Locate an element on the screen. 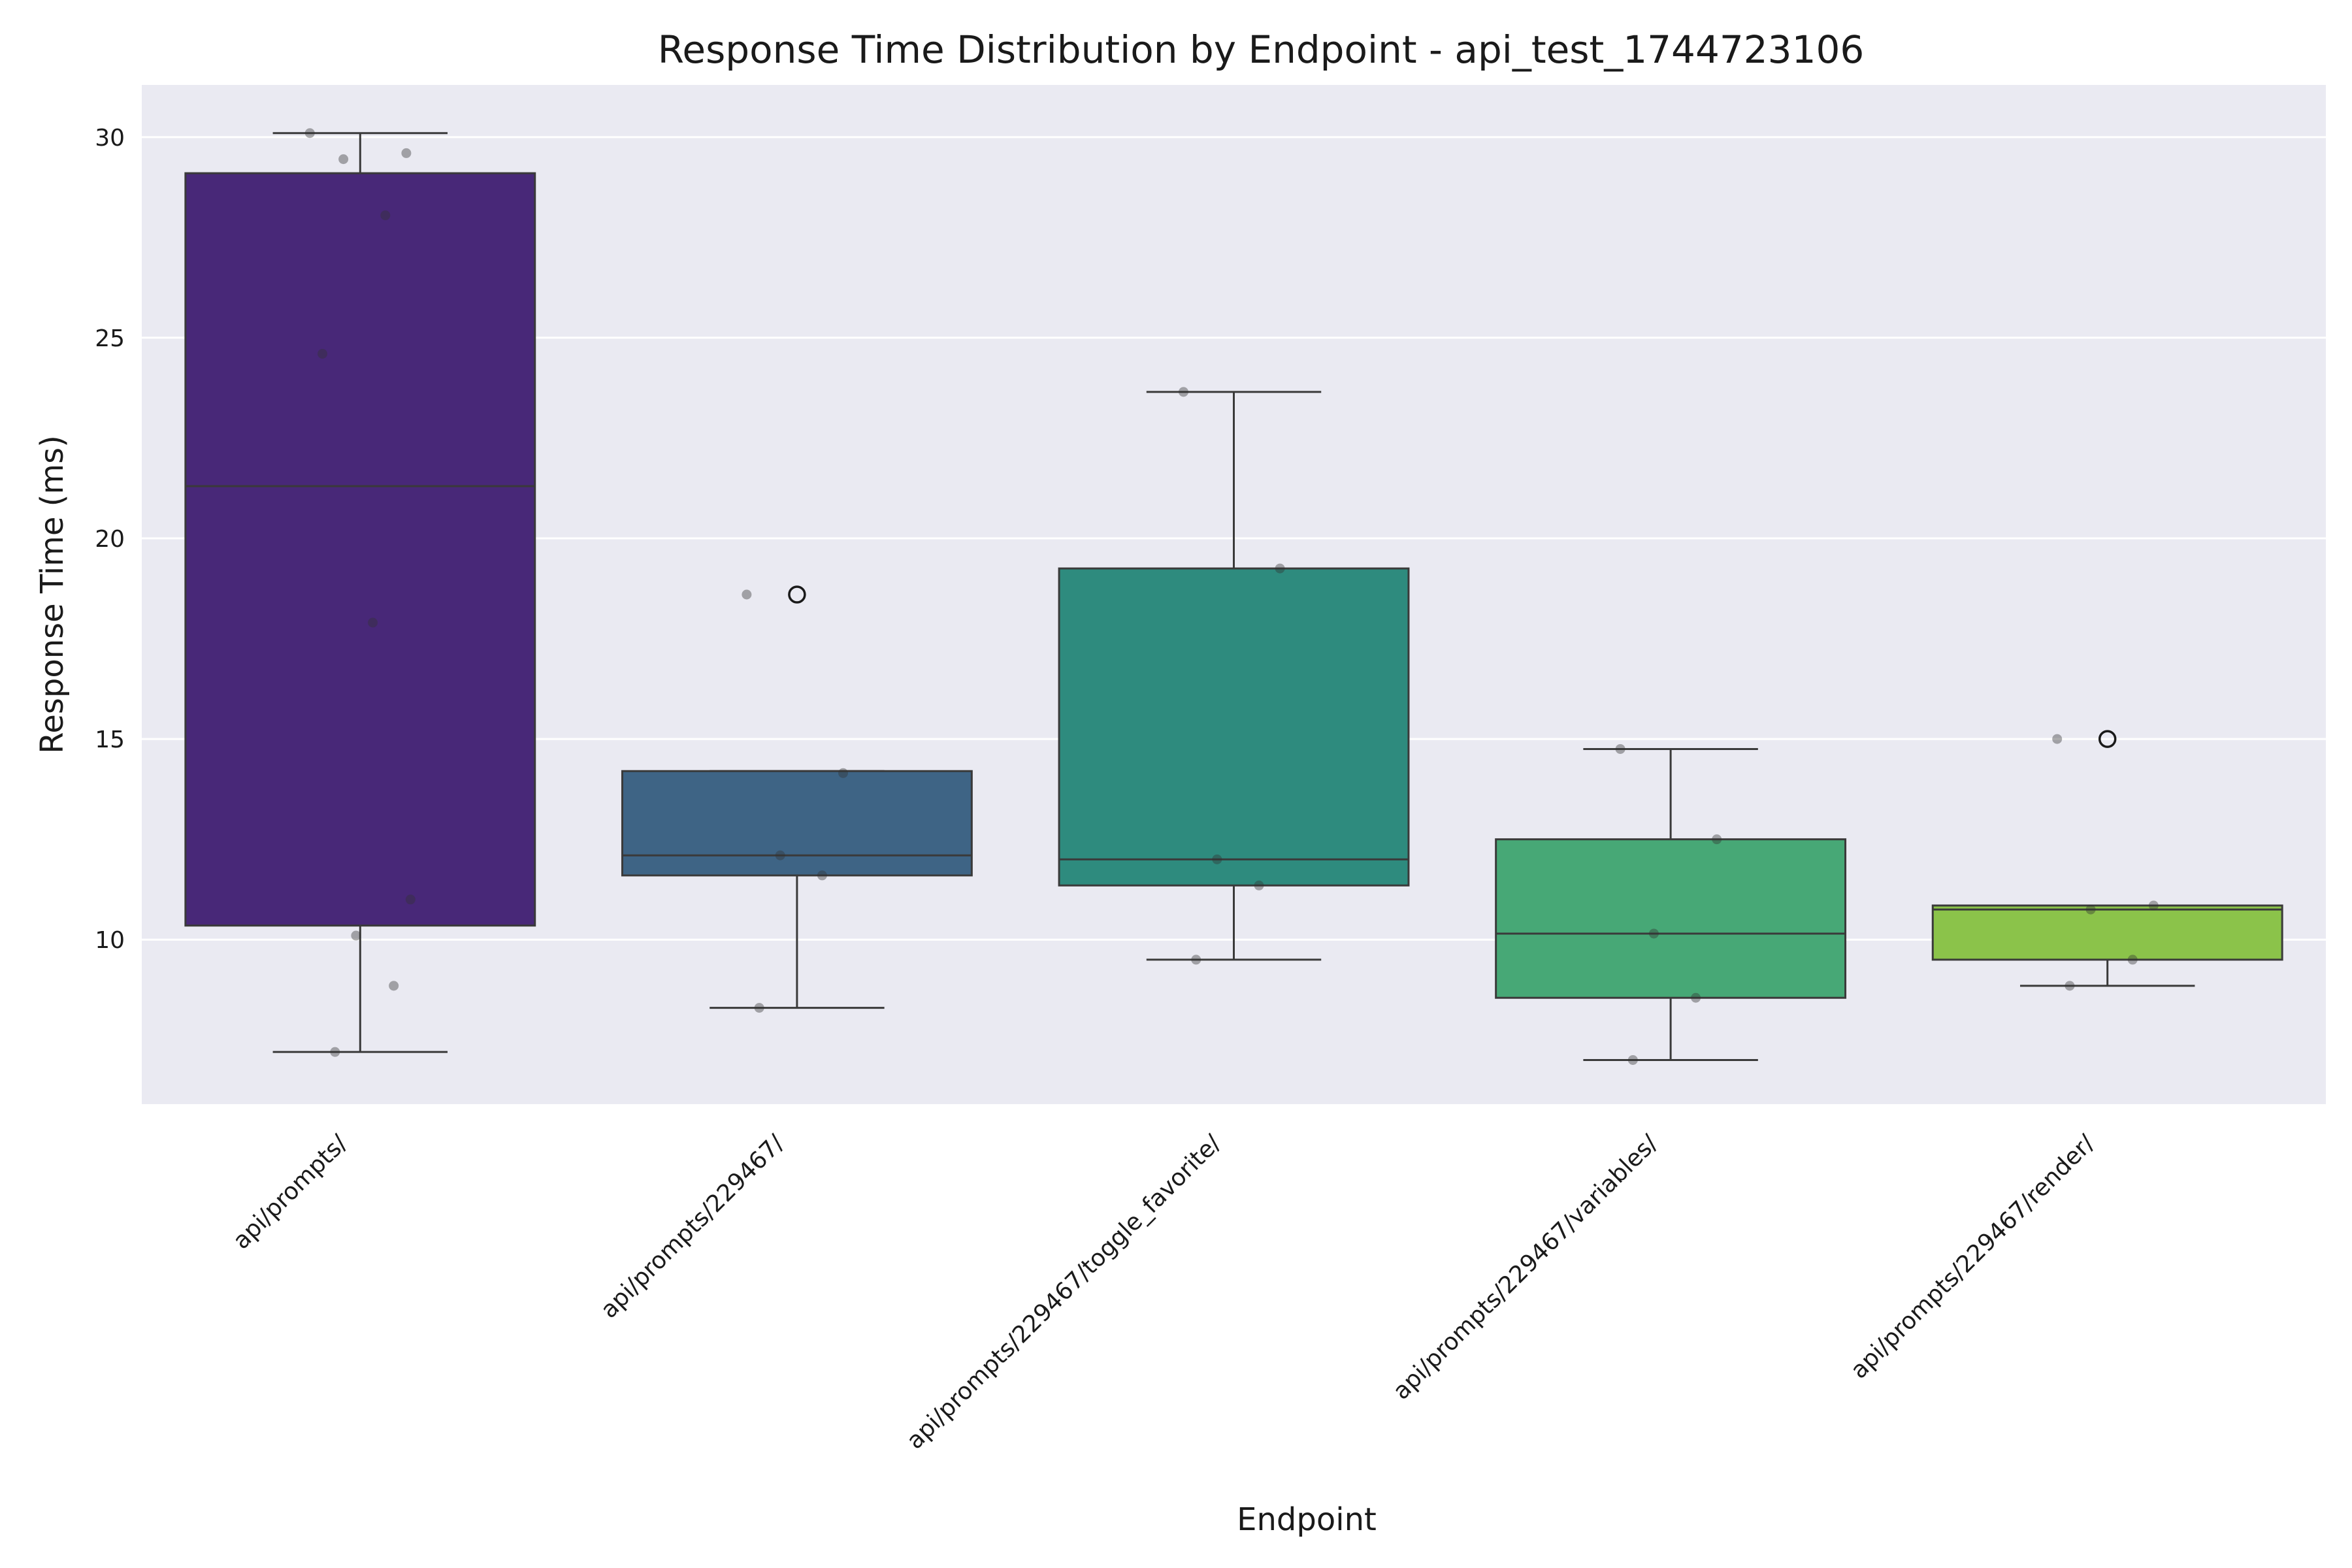 Image resolution: width=2352 pixels, height=1568 pixels. y-tick-label: 10 is located at coordinates (110, 940).